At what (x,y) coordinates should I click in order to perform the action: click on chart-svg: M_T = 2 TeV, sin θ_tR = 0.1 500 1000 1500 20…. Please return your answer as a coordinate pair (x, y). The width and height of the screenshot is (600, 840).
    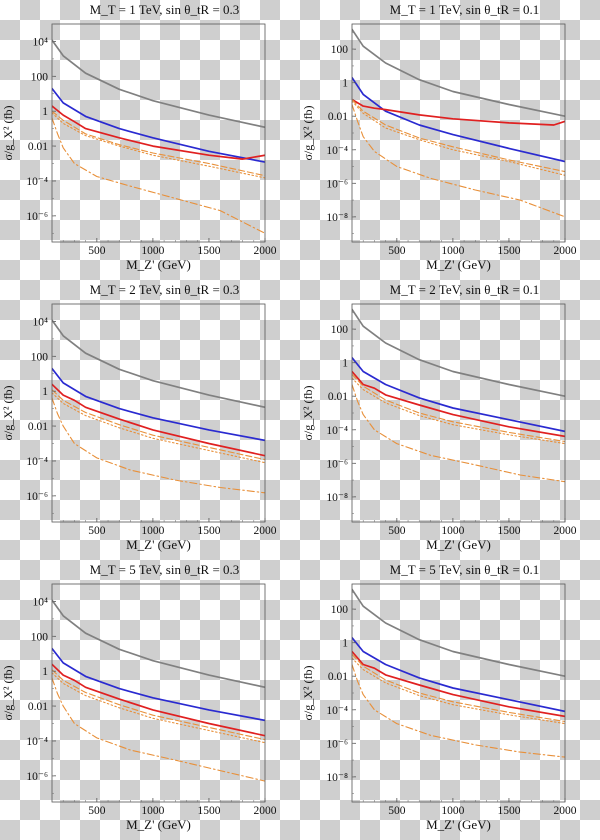
    Looking at the image, I should click on (439, 417).